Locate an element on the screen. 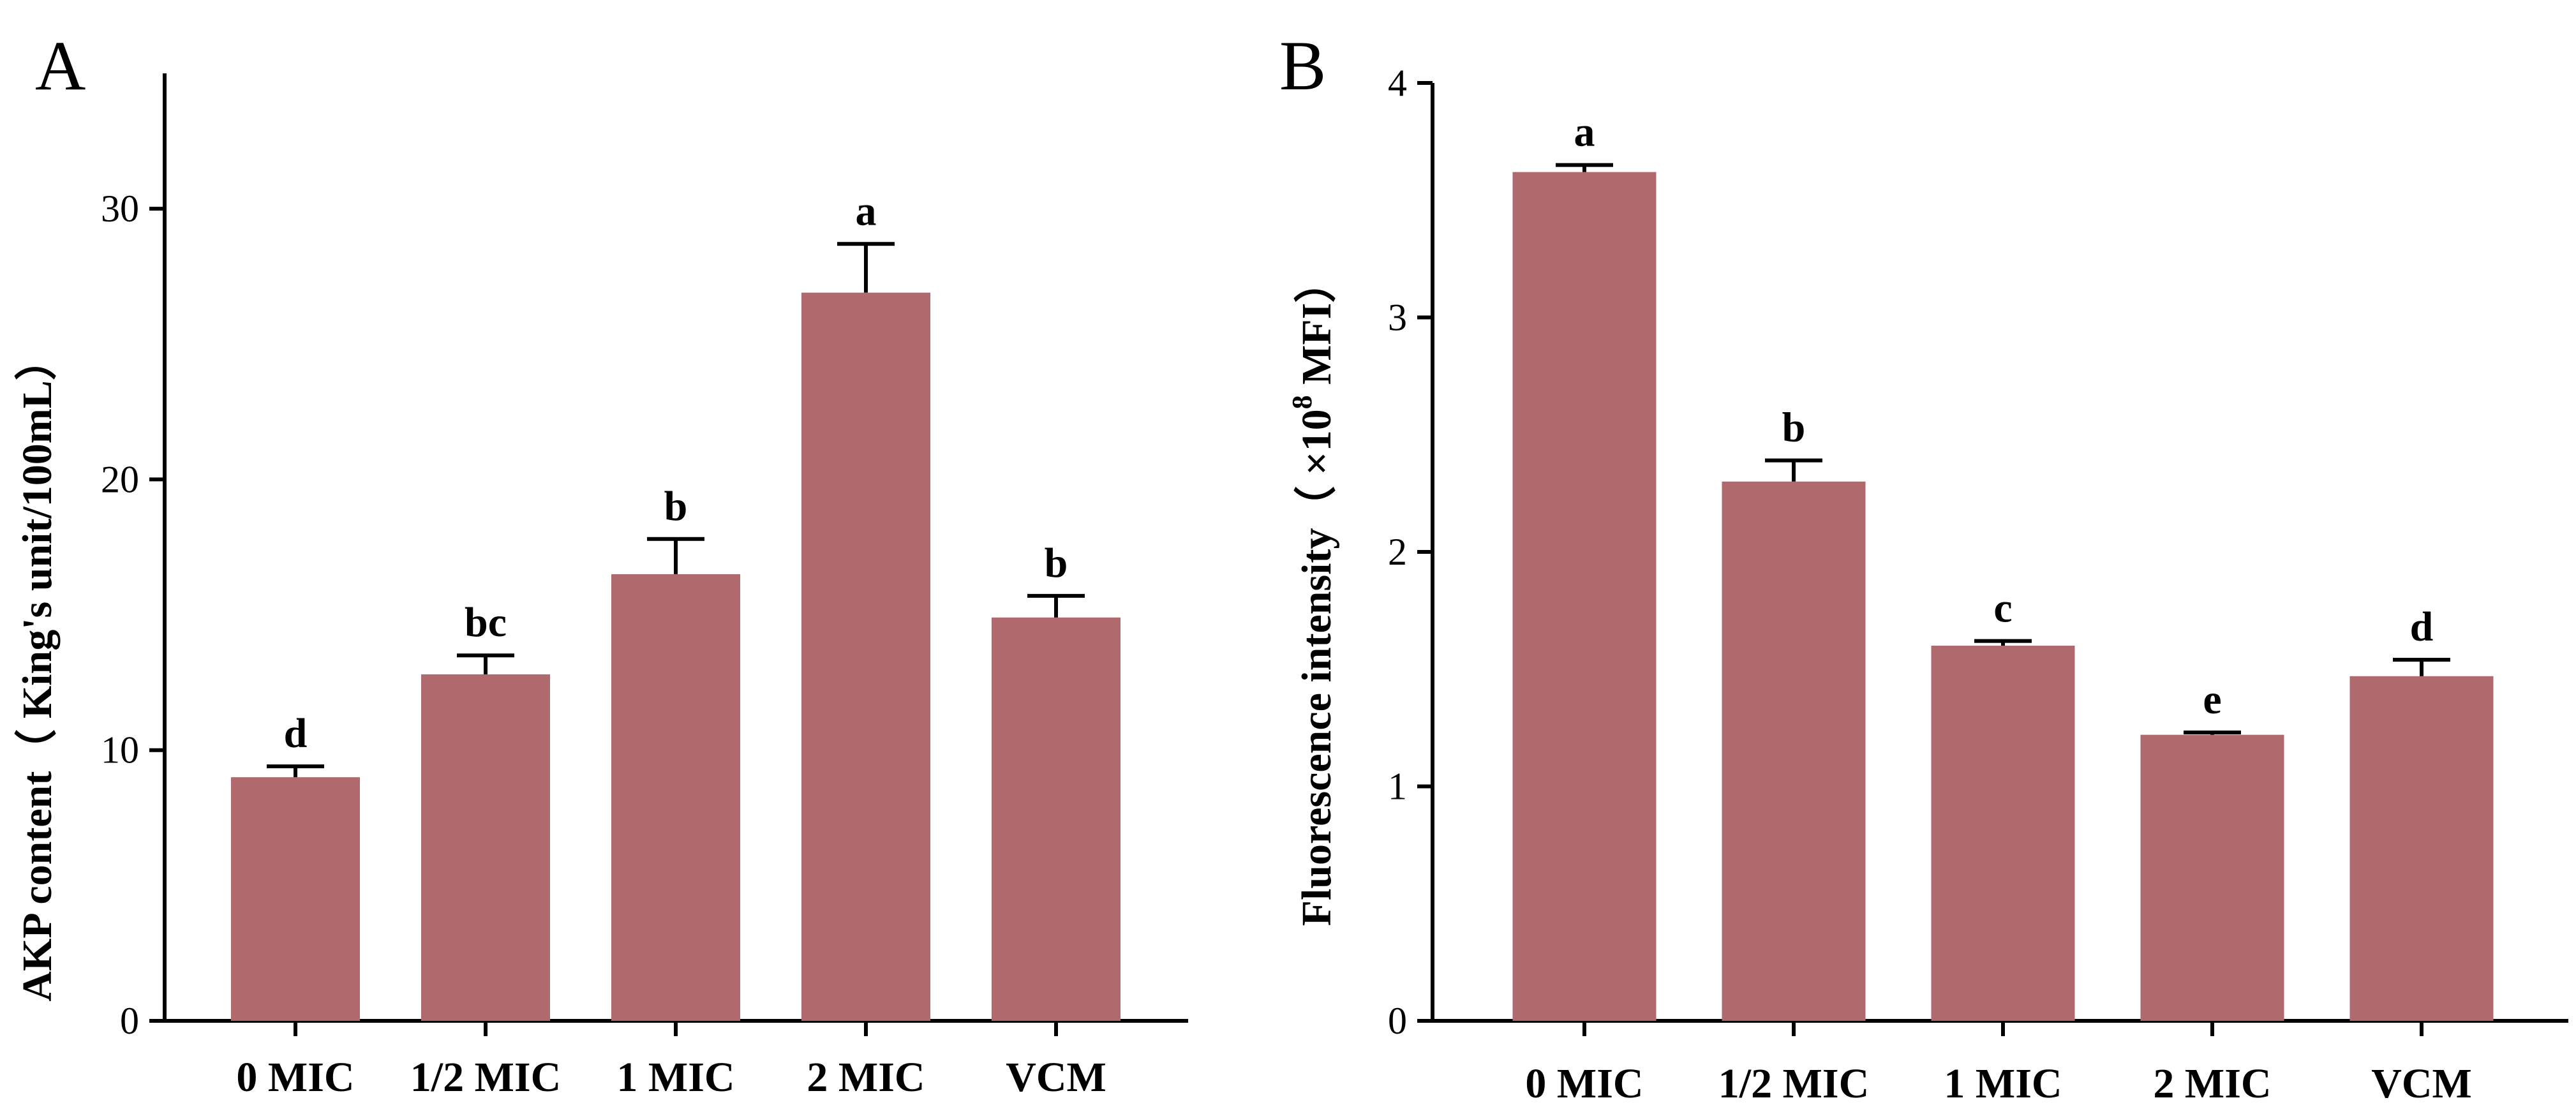  significance-label-b-3: e is located at coordinates (2212, 699).